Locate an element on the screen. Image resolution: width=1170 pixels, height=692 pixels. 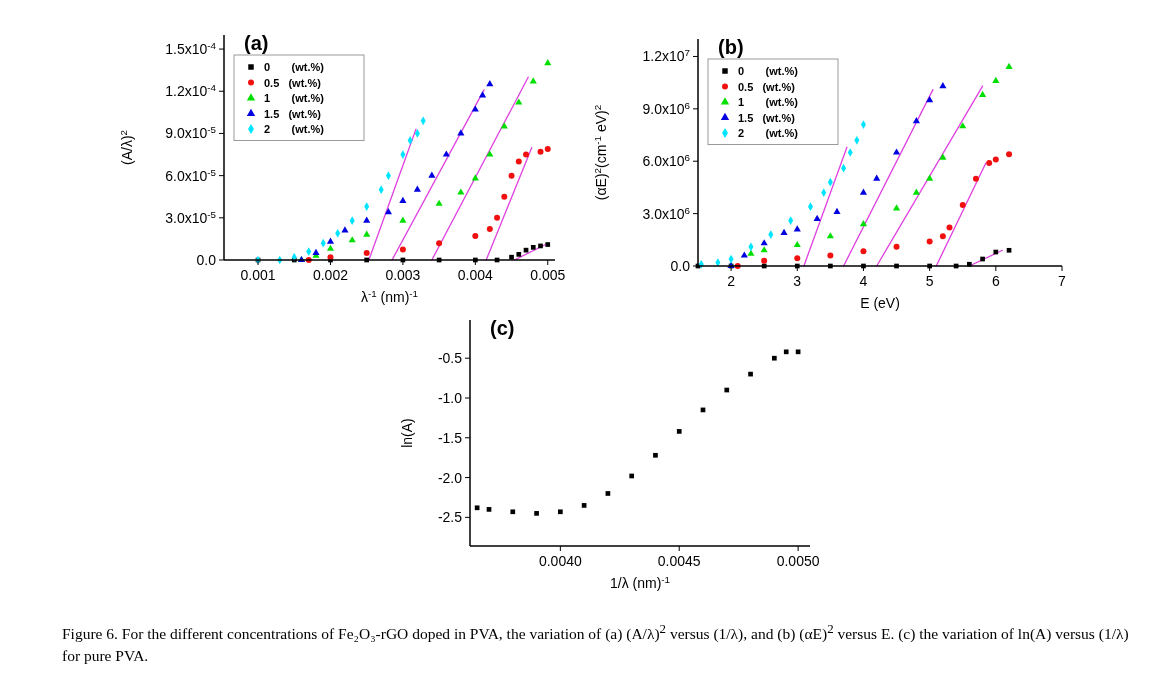
y-tick-label: -1.0 is located at coordinates (450, 397).